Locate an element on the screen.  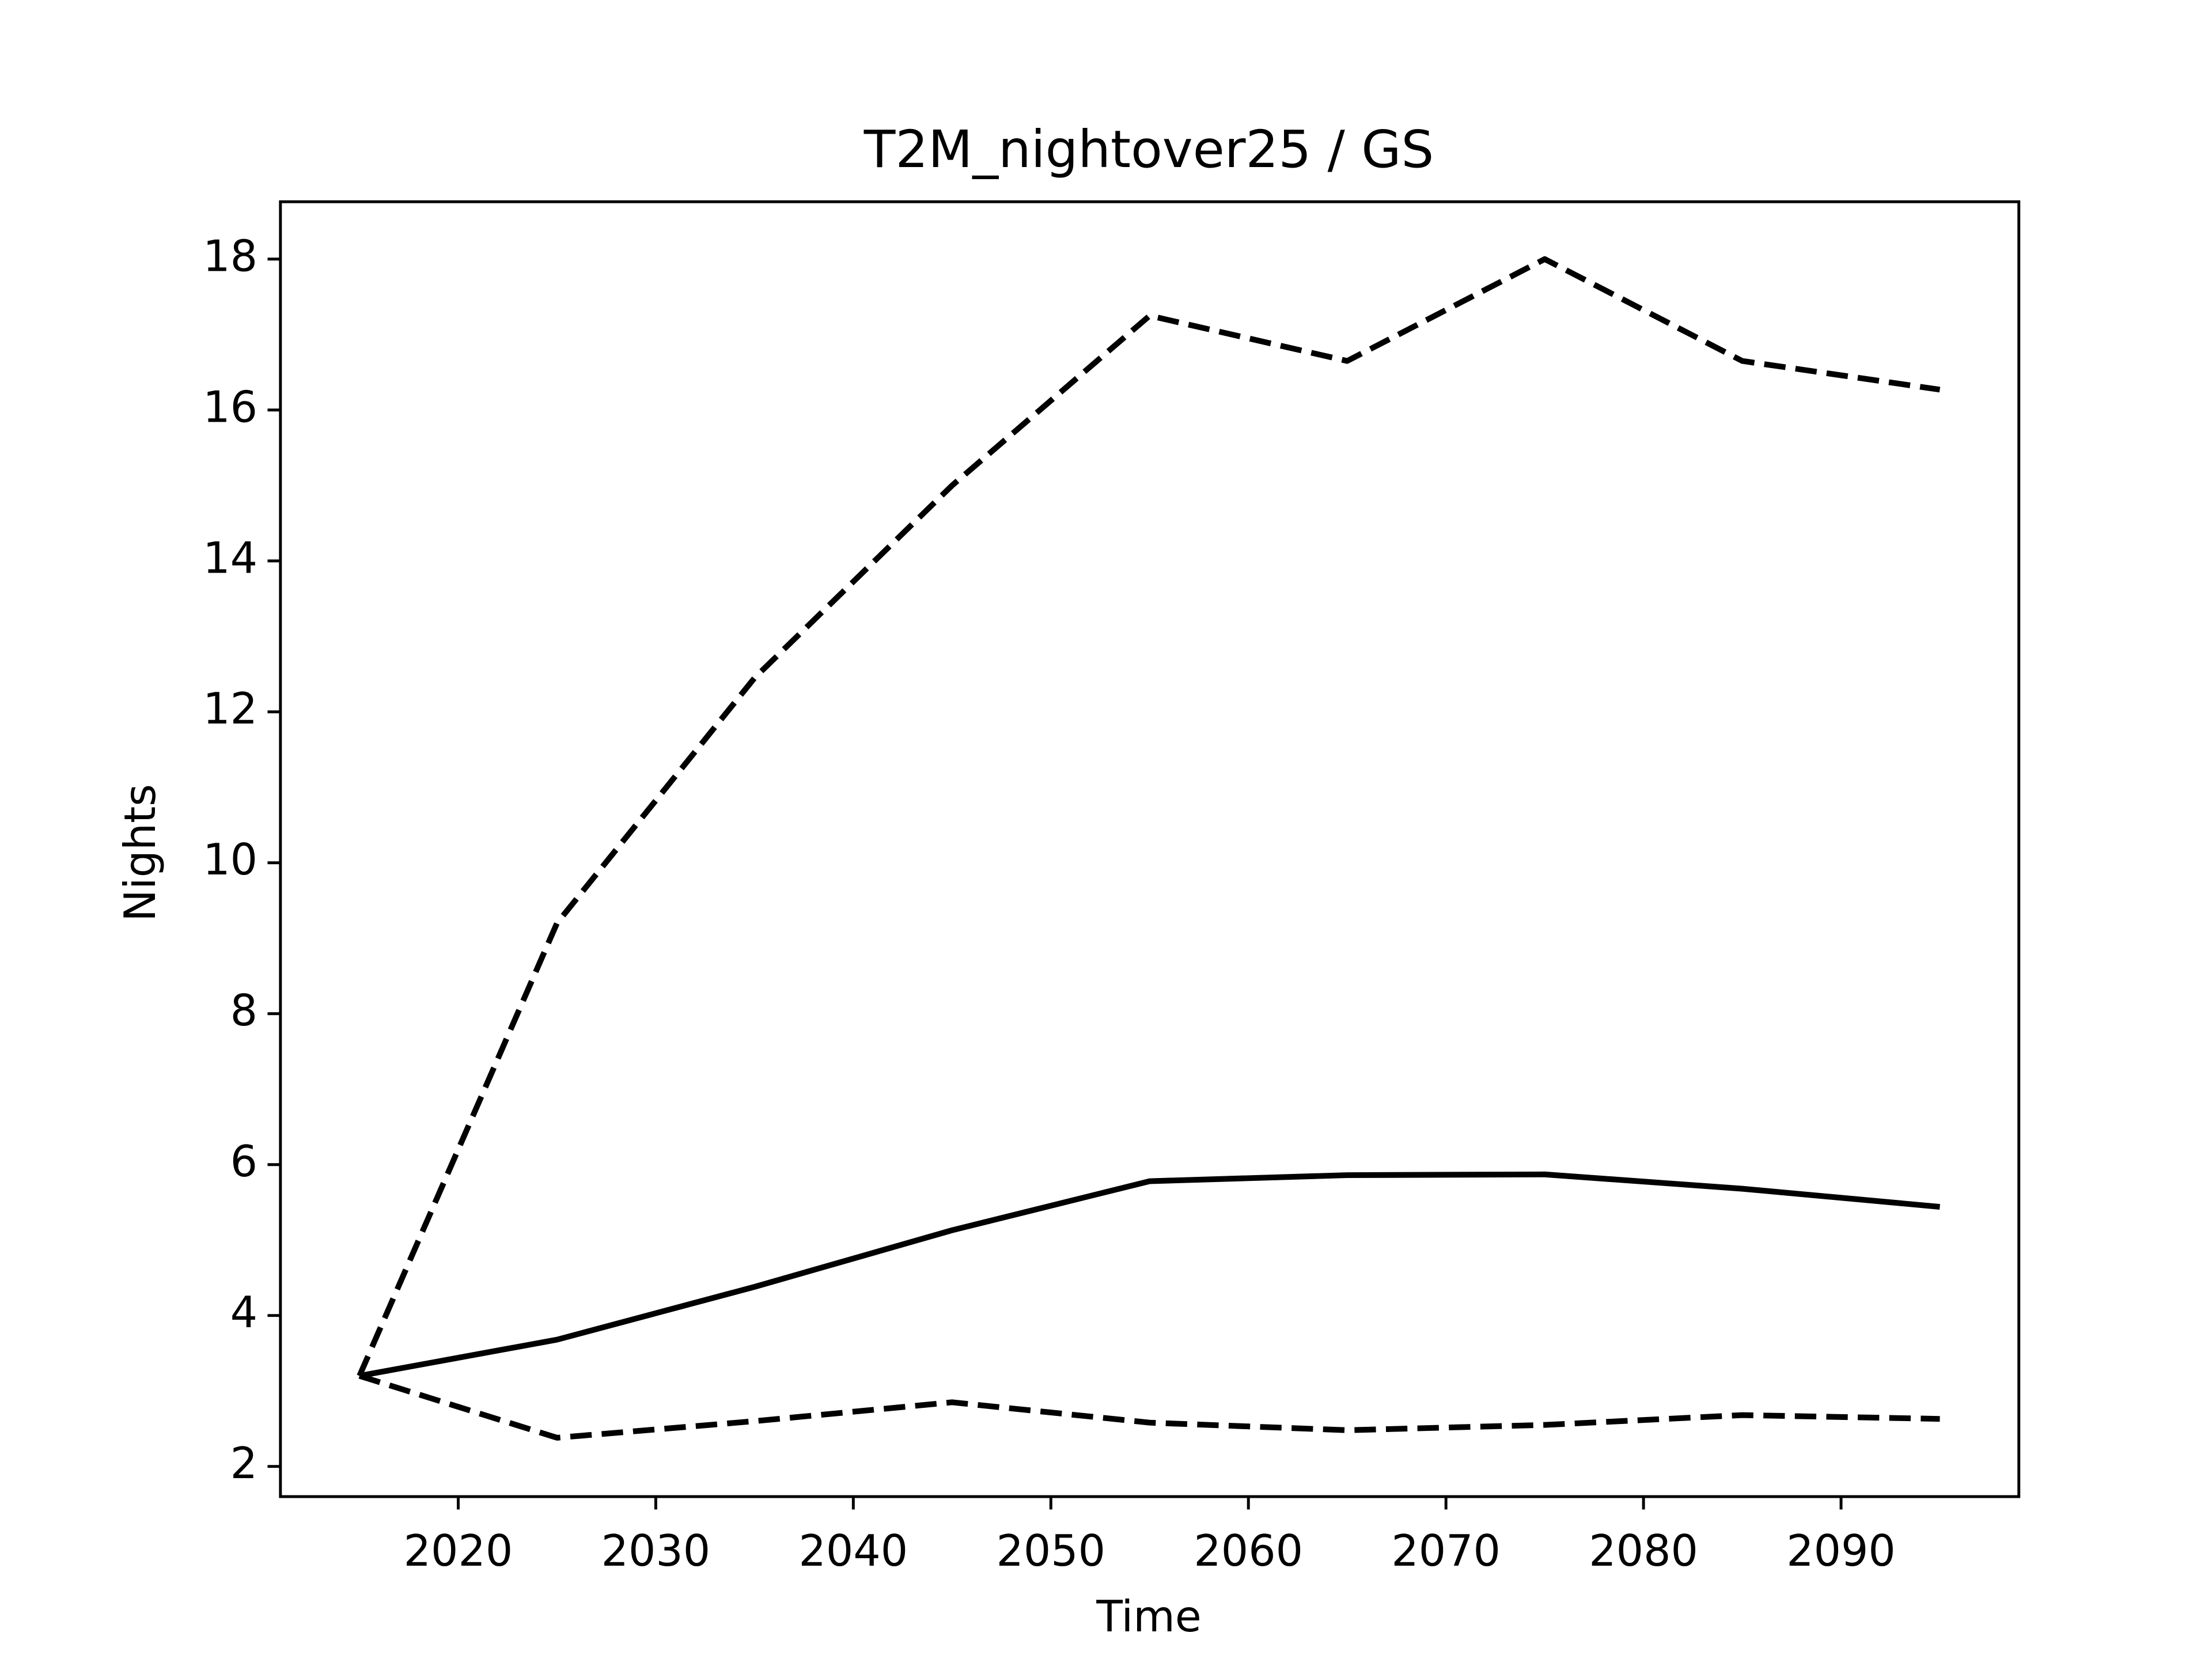
y-tick-label: 16 is located at coordinates (230, 407).